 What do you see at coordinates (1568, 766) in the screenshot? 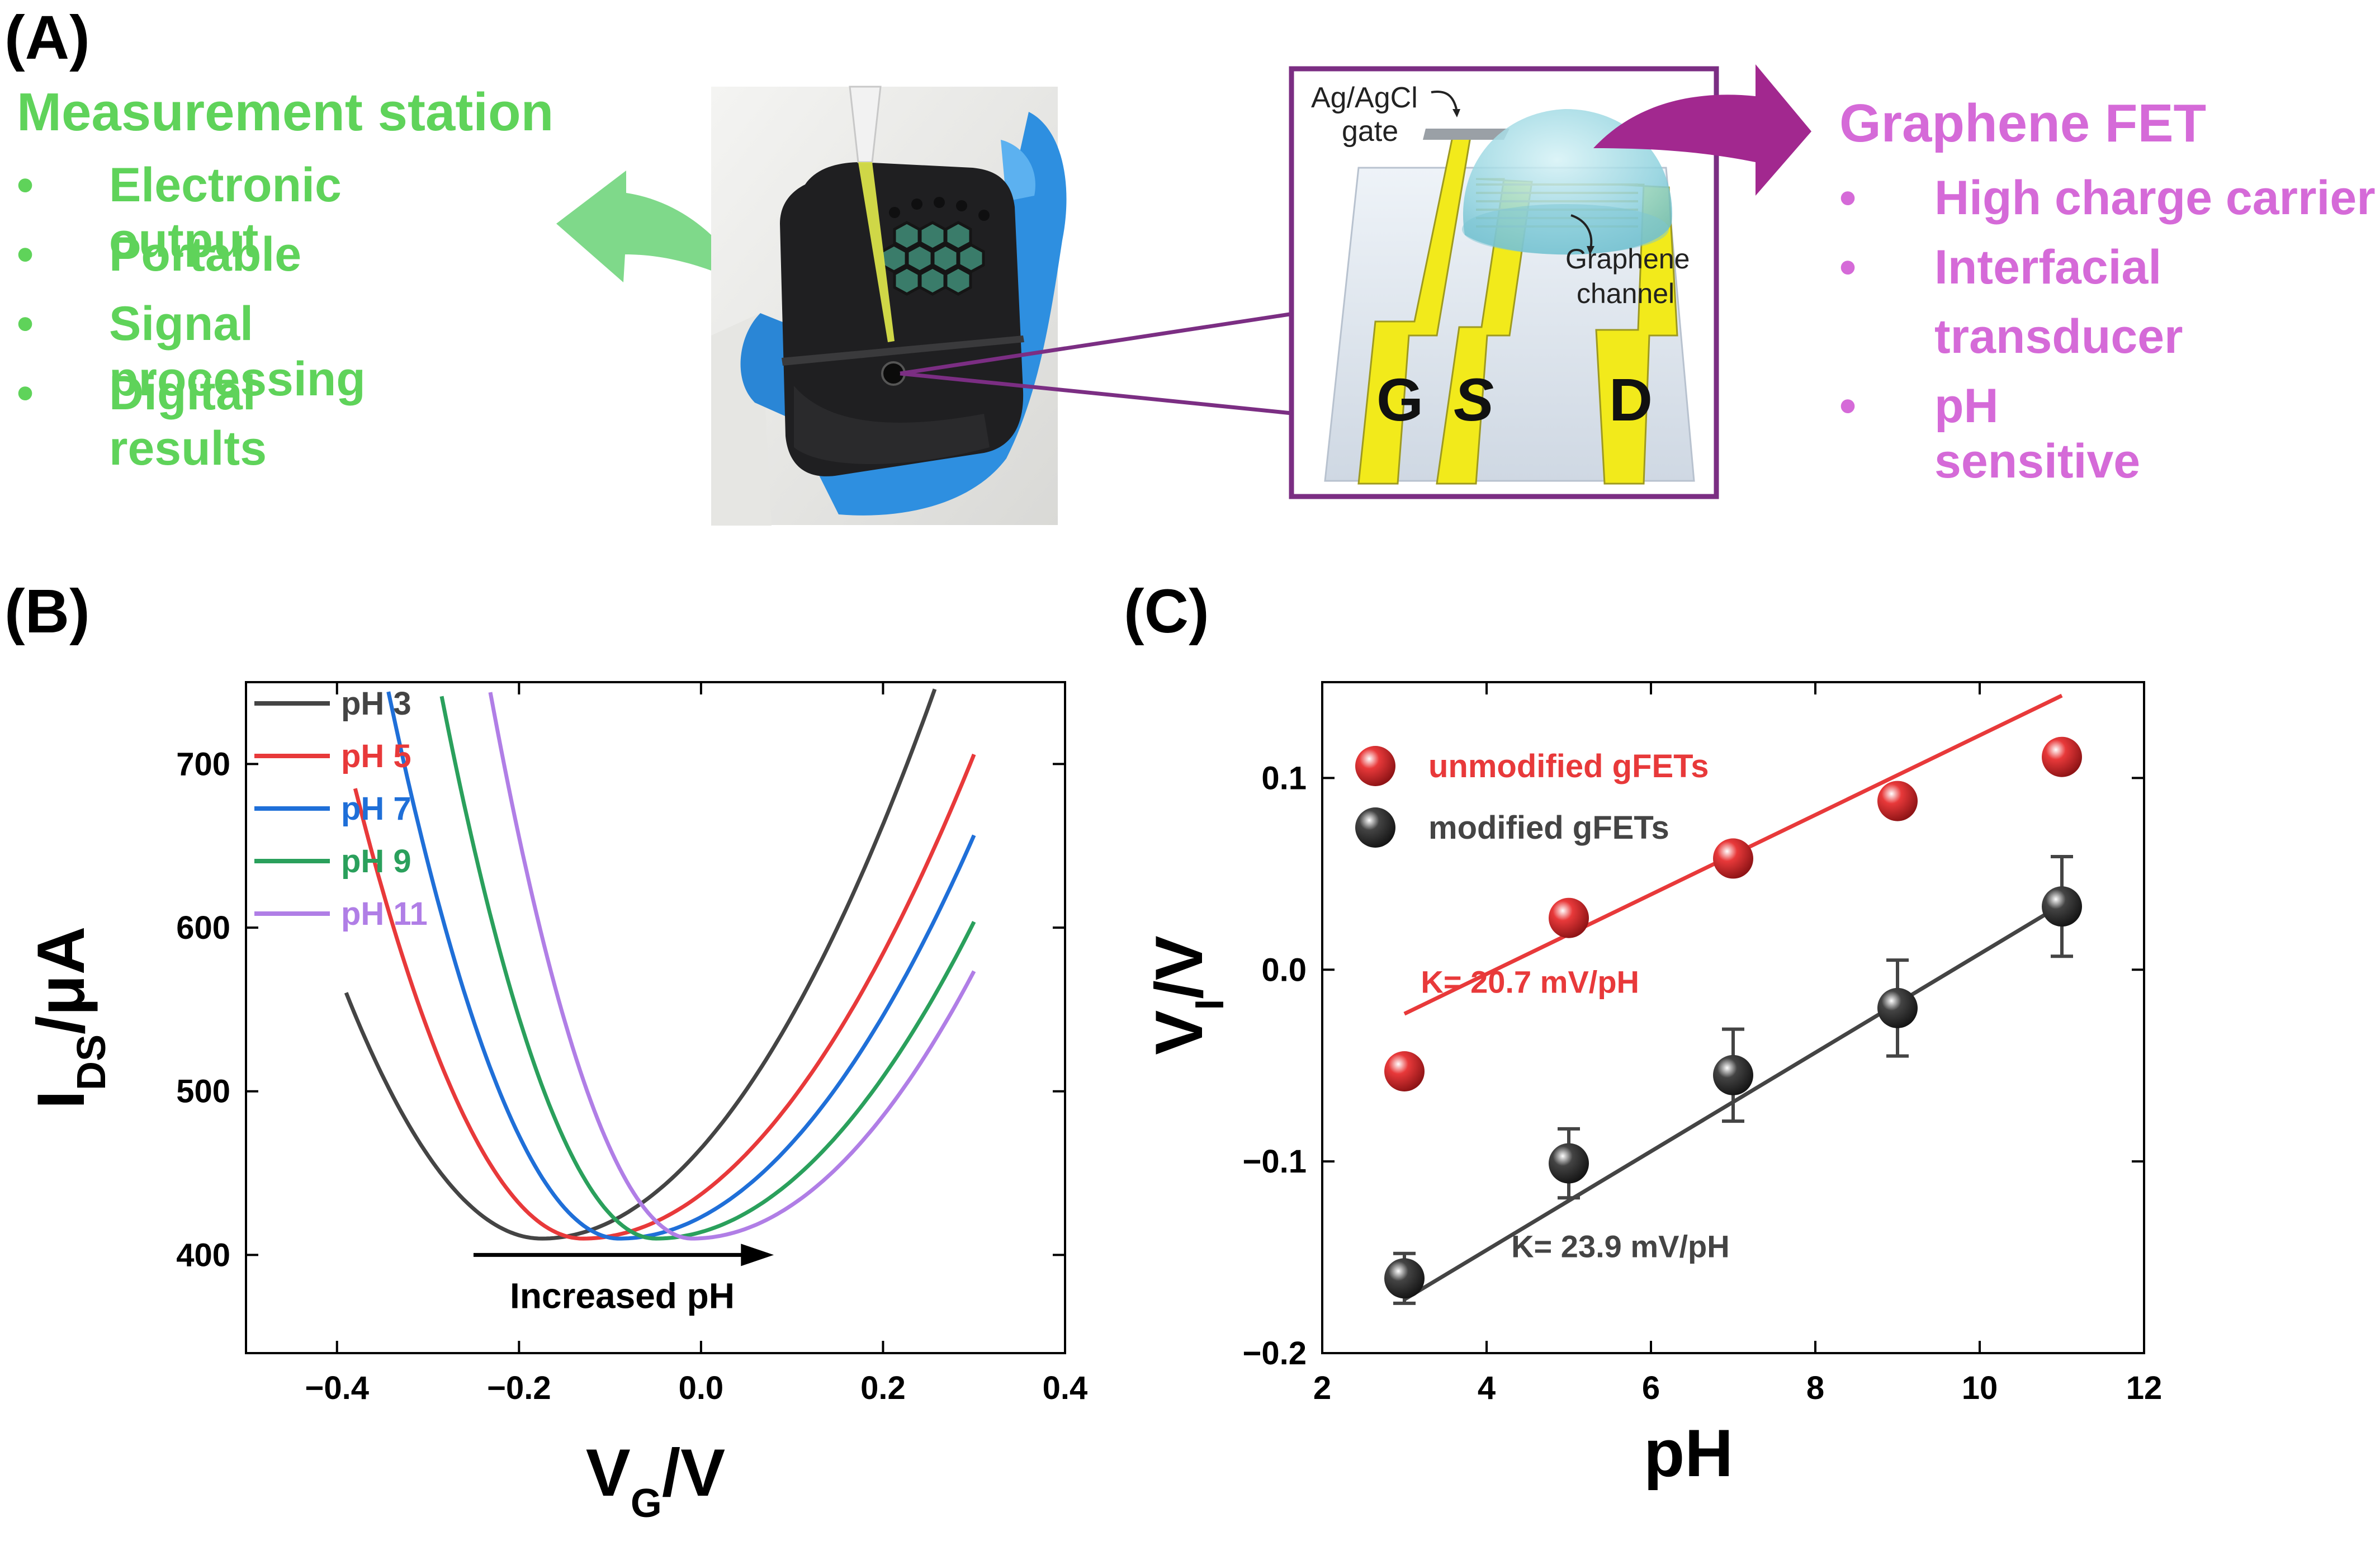
I see `legend-label: unmodified gFETs` at bounding box center [1568, 766].